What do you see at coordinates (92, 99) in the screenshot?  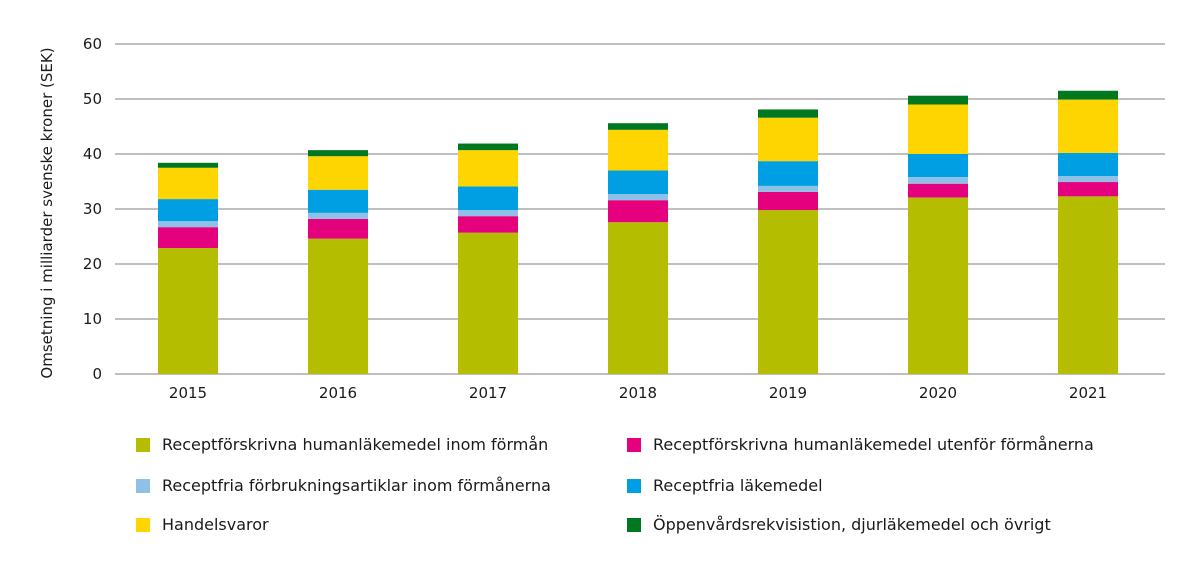 I see `y-tick-label: 50` at bounding box center [92, 99].